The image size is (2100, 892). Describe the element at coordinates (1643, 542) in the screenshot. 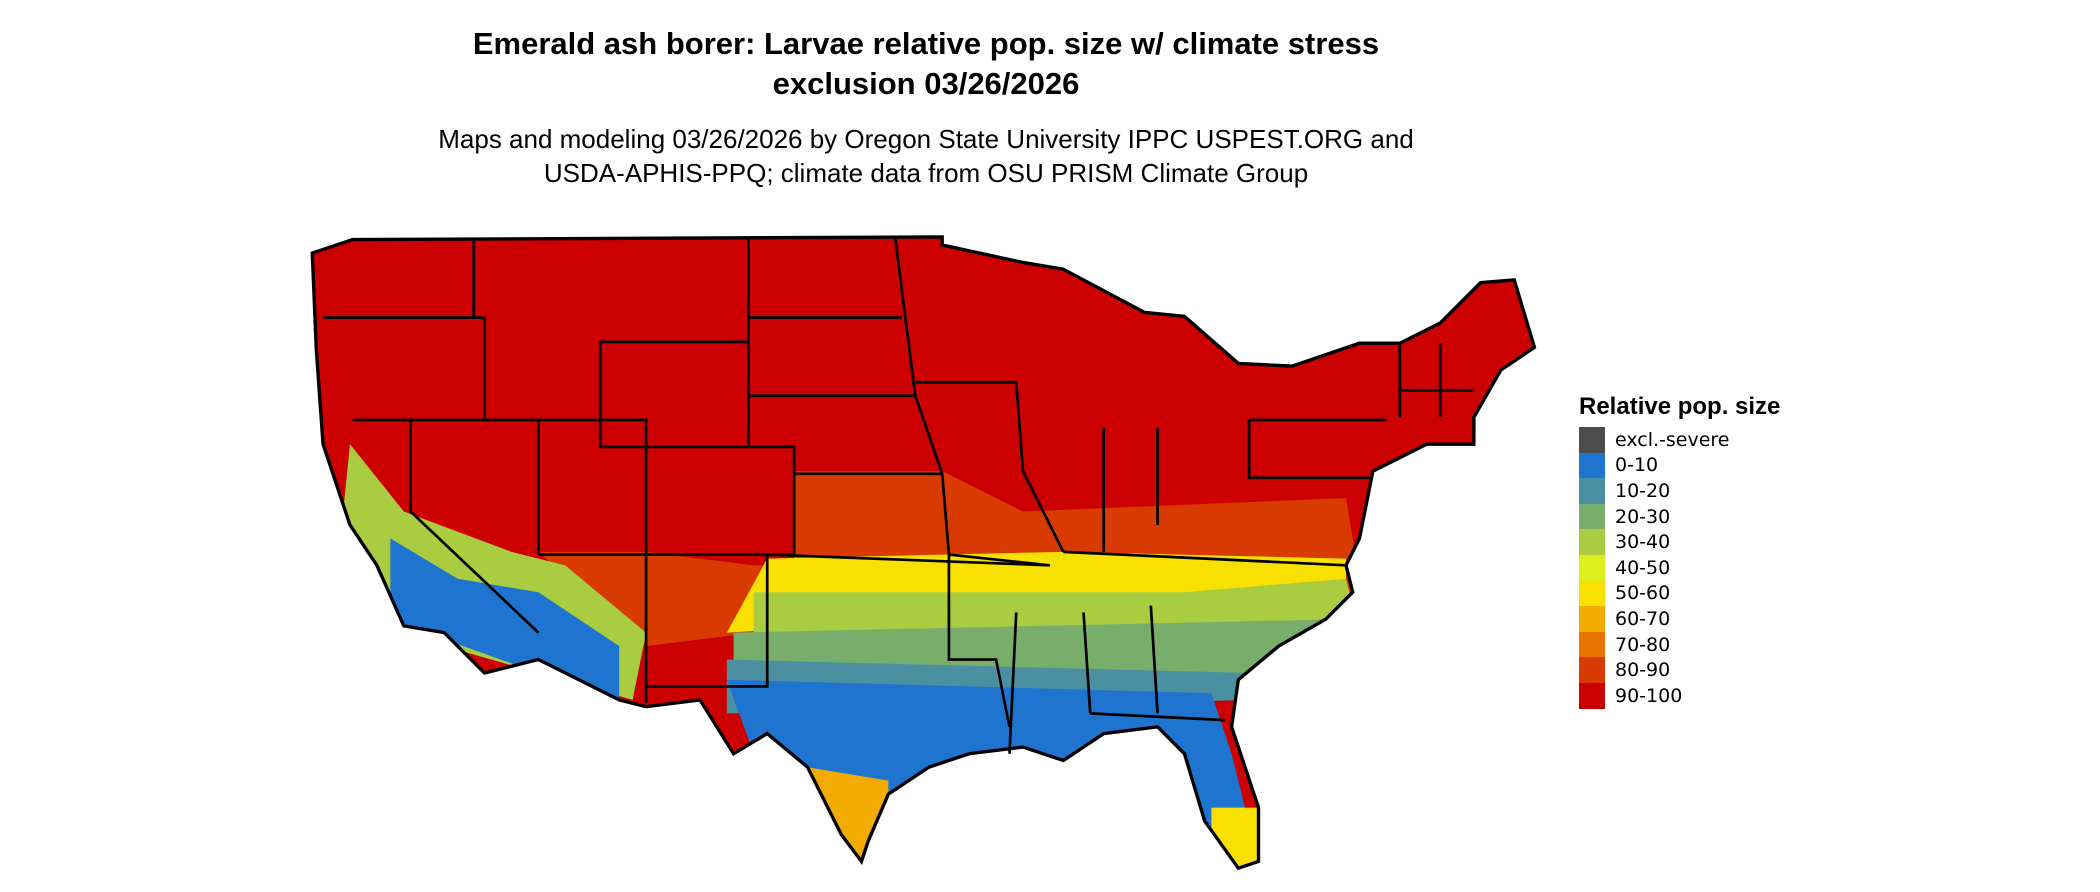

I see `legend-label: 30-40` at that location.